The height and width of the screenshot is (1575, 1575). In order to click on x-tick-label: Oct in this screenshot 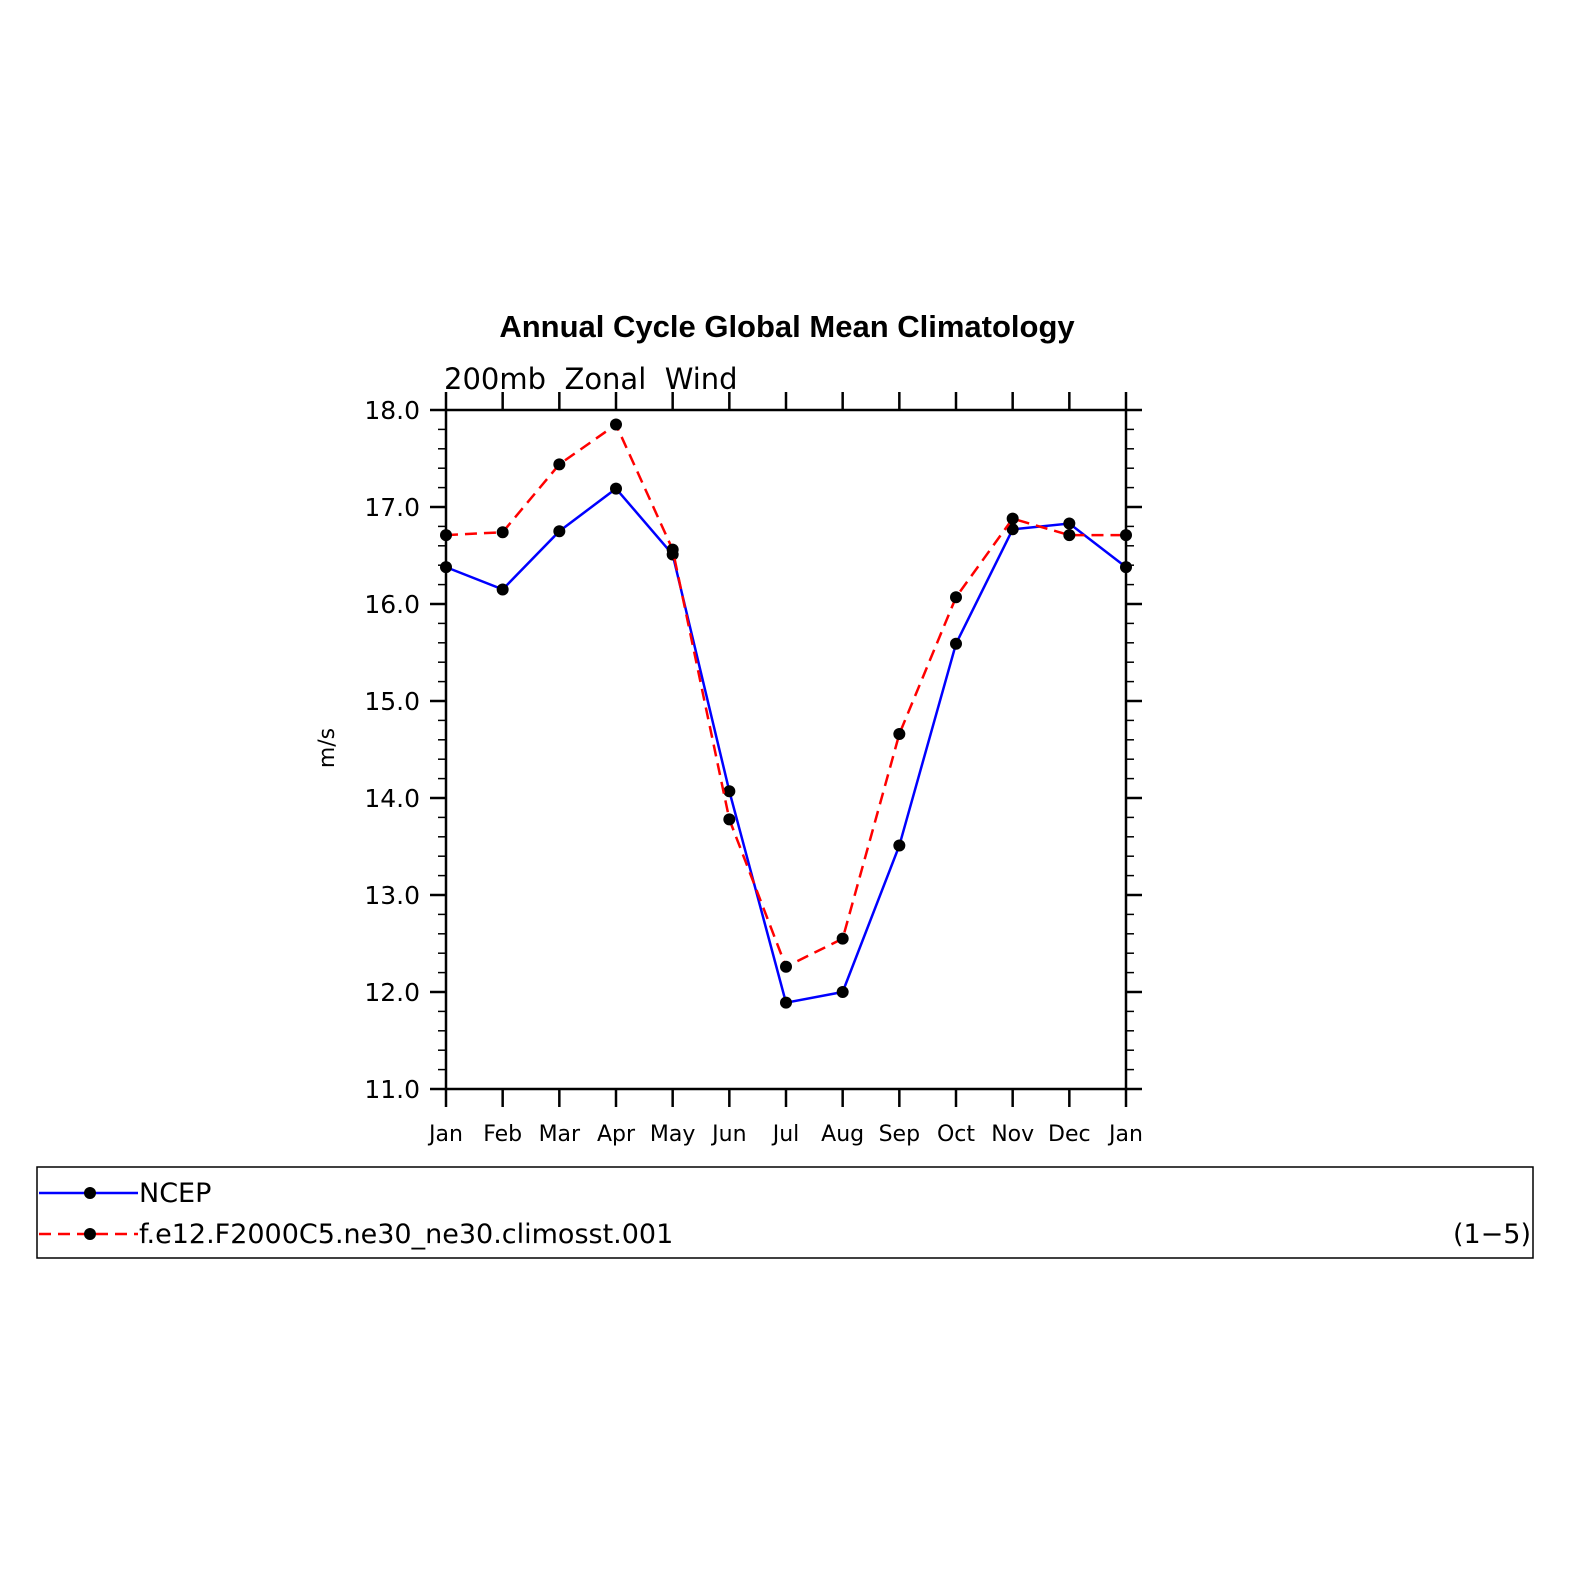, I will do `click(956, 1134)`.